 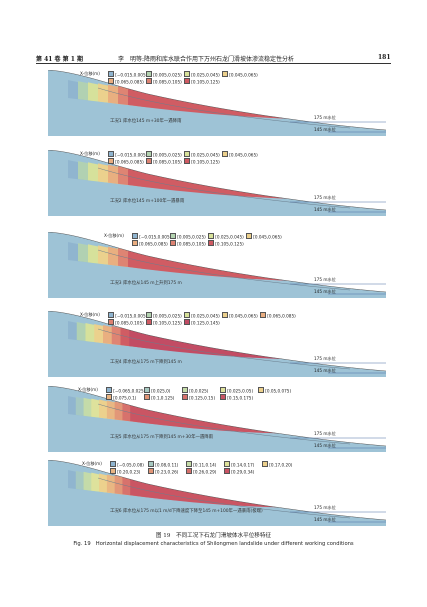 I want to click on legend-item: [0.17,0.20), so click(x=277, y=465).